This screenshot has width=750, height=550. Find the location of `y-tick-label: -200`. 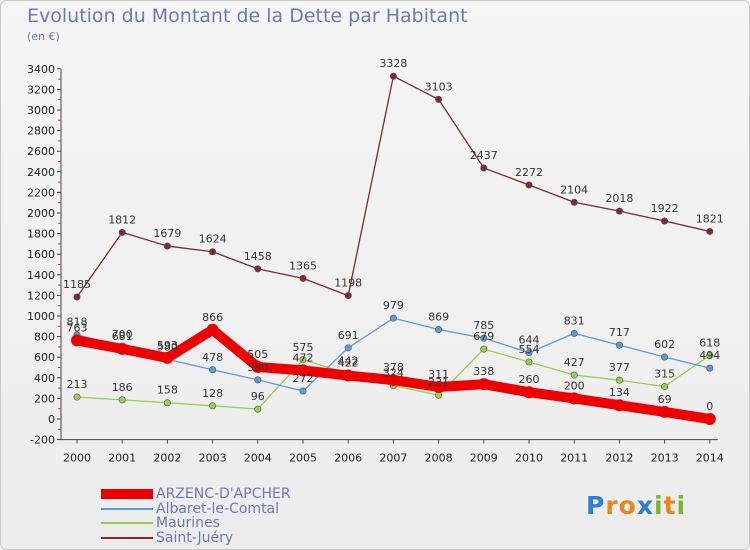

y-tick-label: -200 is located at coordinates (42, 440).